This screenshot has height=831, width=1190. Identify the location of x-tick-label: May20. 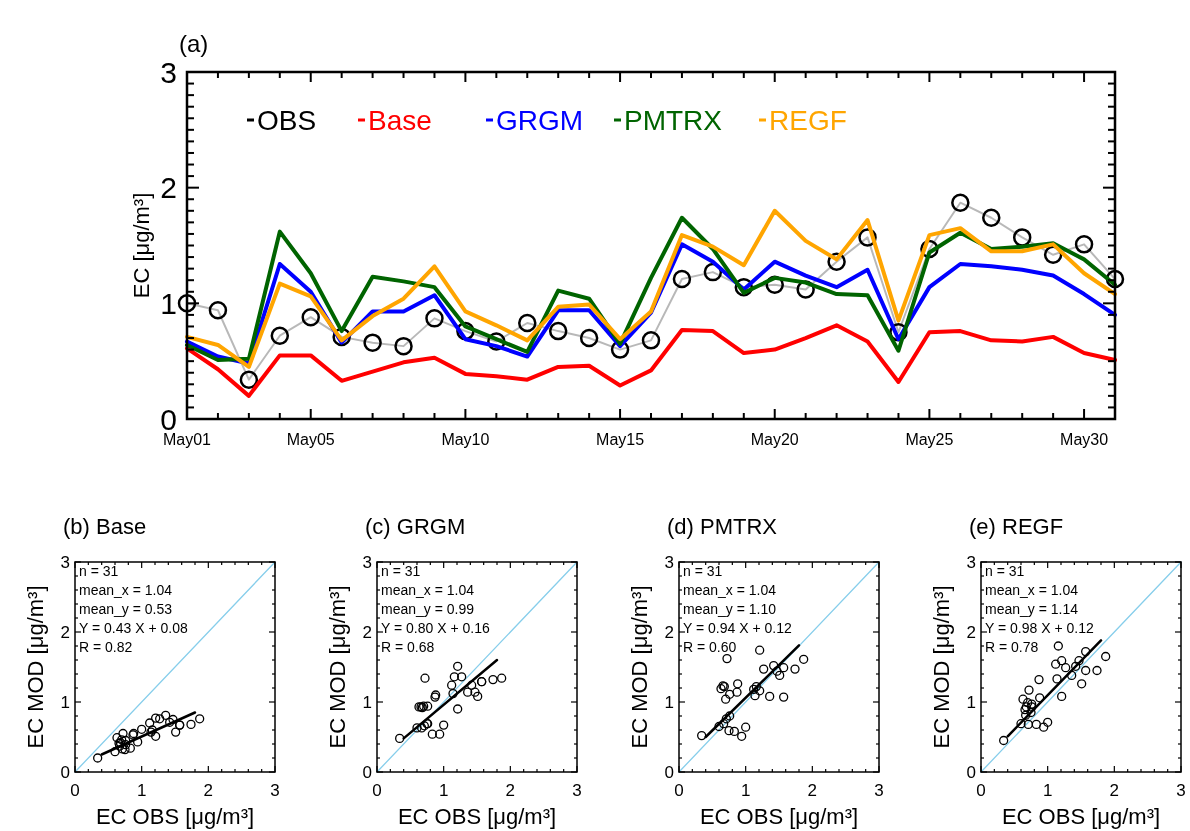
(774, 439).